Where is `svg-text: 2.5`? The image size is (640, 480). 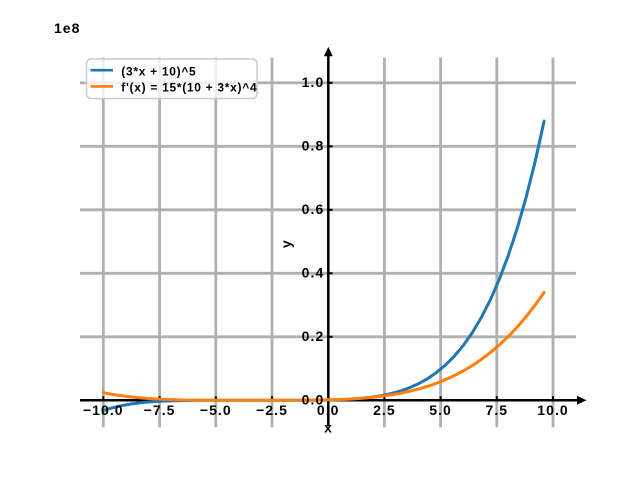
svg-text: 2.5 is located at coordinates (384, 410).